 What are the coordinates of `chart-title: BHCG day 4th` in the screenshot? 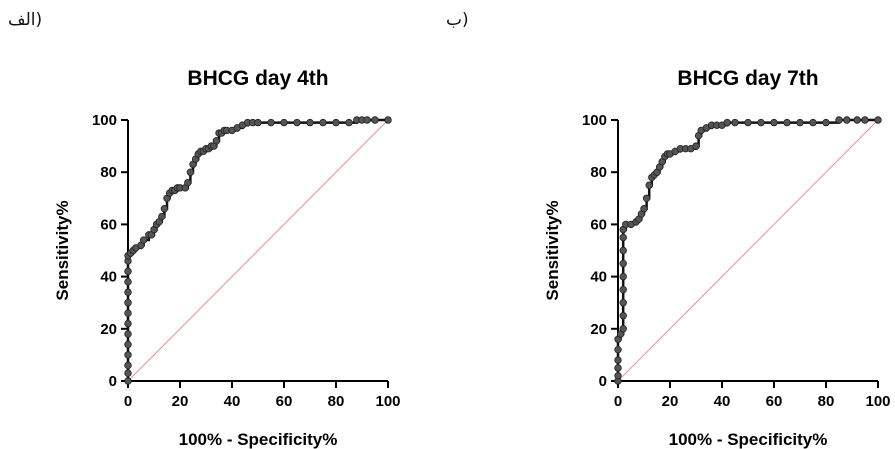 It's located at (257, 78).